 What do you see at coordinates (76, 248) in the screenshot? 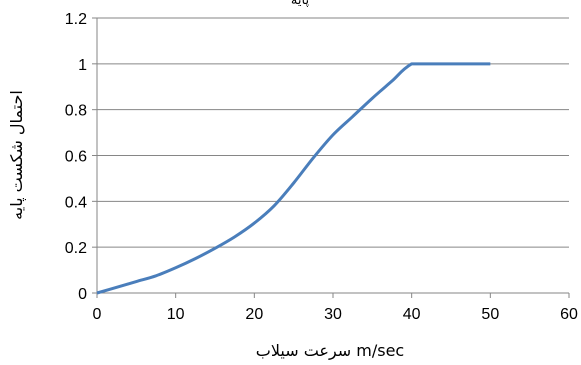
I see `y-tick-label-1: 0.2` at bounding box center [76, 248].